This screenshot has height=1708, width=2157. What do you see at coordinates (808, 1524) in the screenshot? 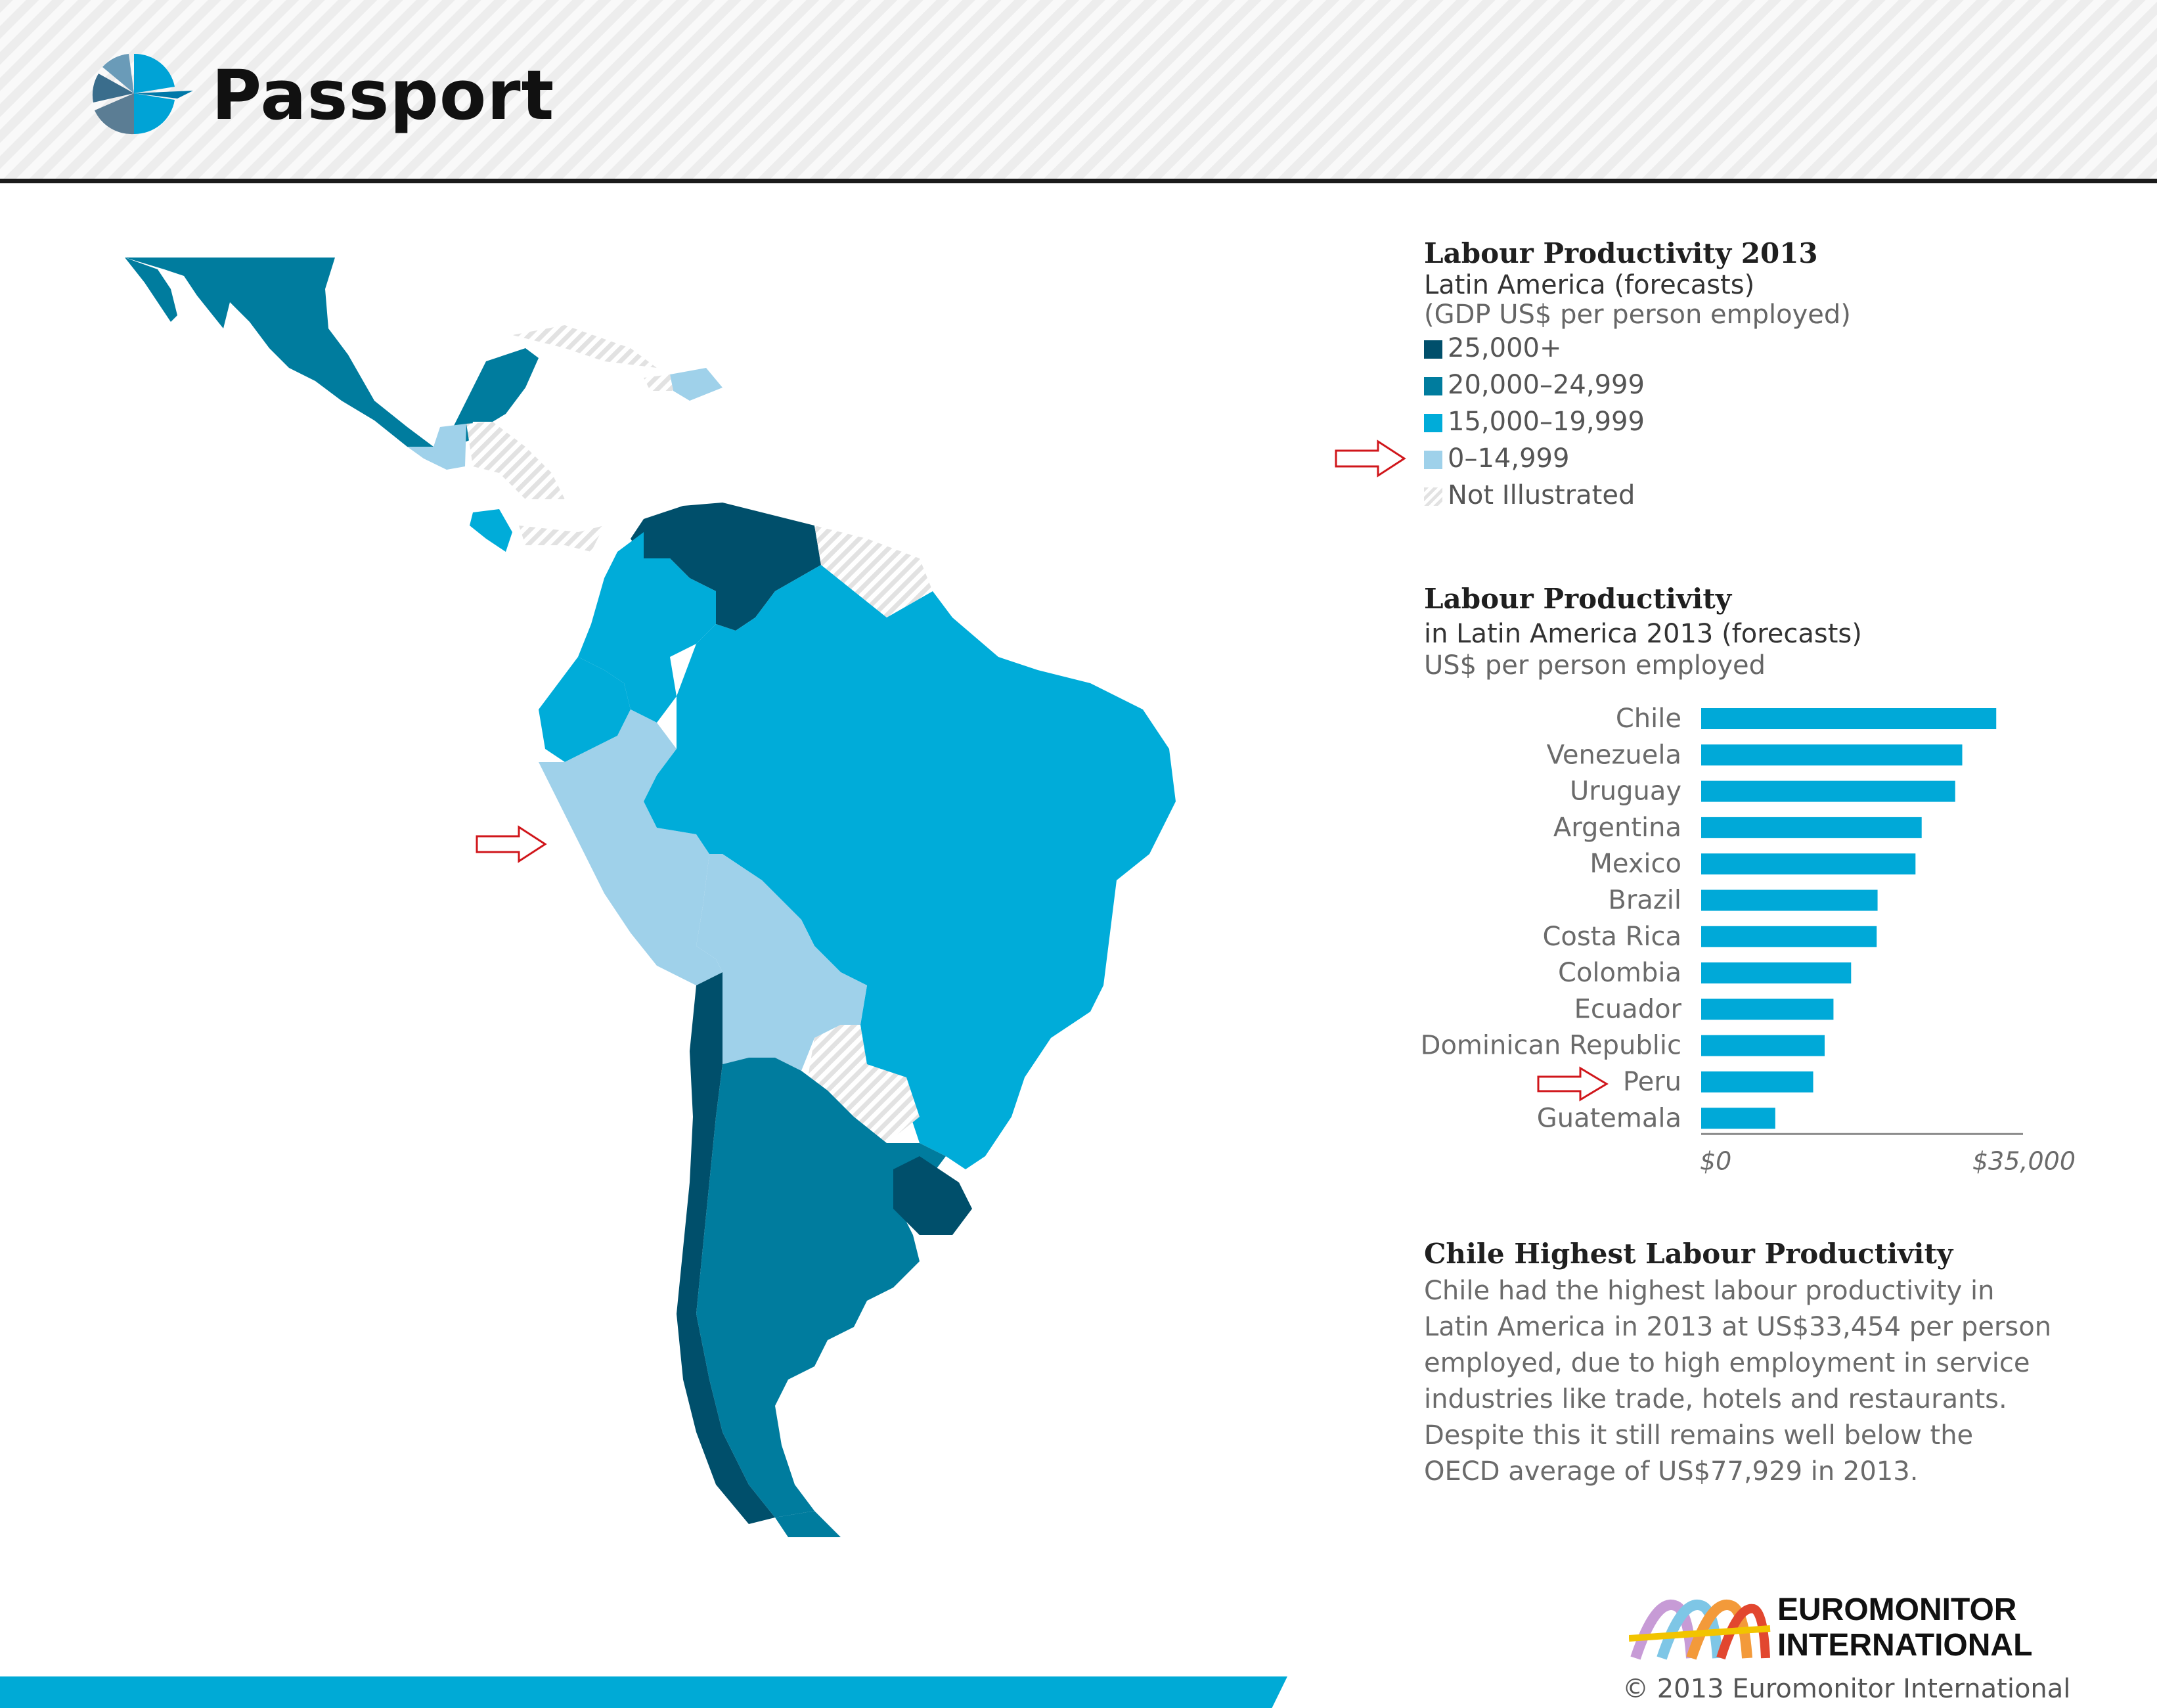
I see `region-tierra-del-fuego` at bounding box center [808, 1524].